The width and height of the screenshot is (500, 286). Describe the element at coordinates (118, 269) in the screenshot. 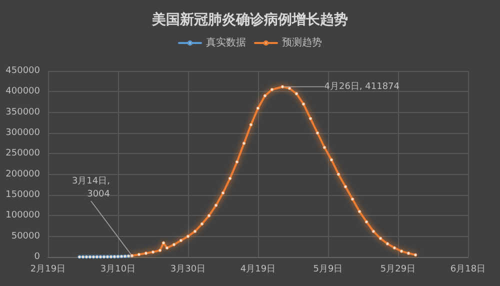

I see `x-tick-label: 3月10日` at that location.